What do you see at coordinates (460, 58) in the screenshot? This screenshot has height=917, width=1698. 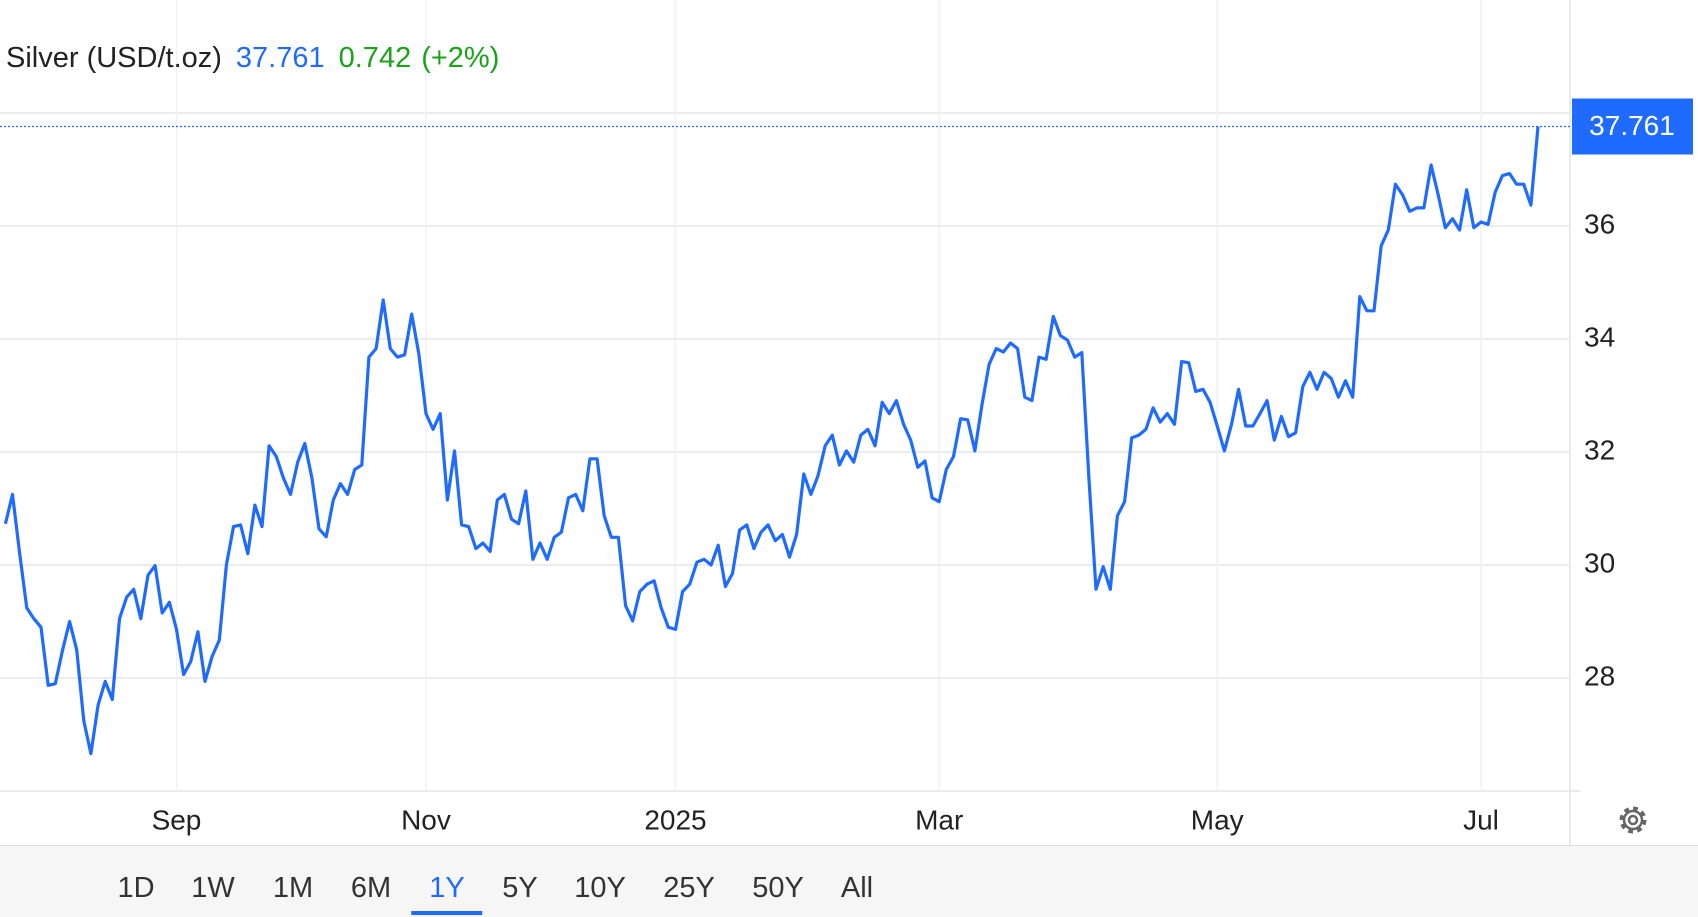 I see `price-change-percent: (+2%)` at bounding box center [460, 58].